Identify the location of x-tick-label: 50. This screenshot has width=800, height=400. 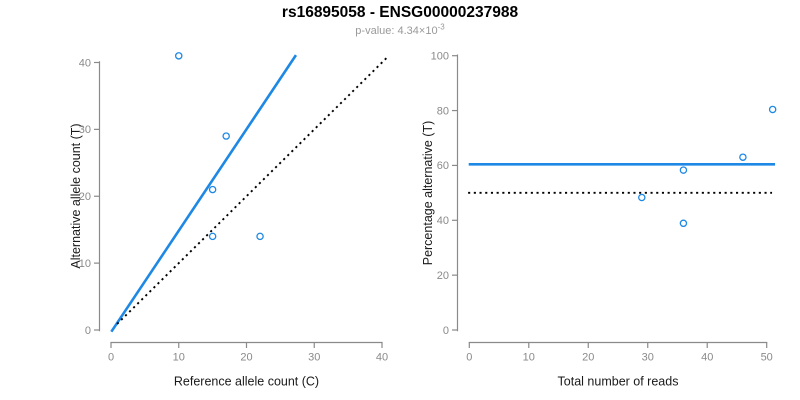
(767, 358).